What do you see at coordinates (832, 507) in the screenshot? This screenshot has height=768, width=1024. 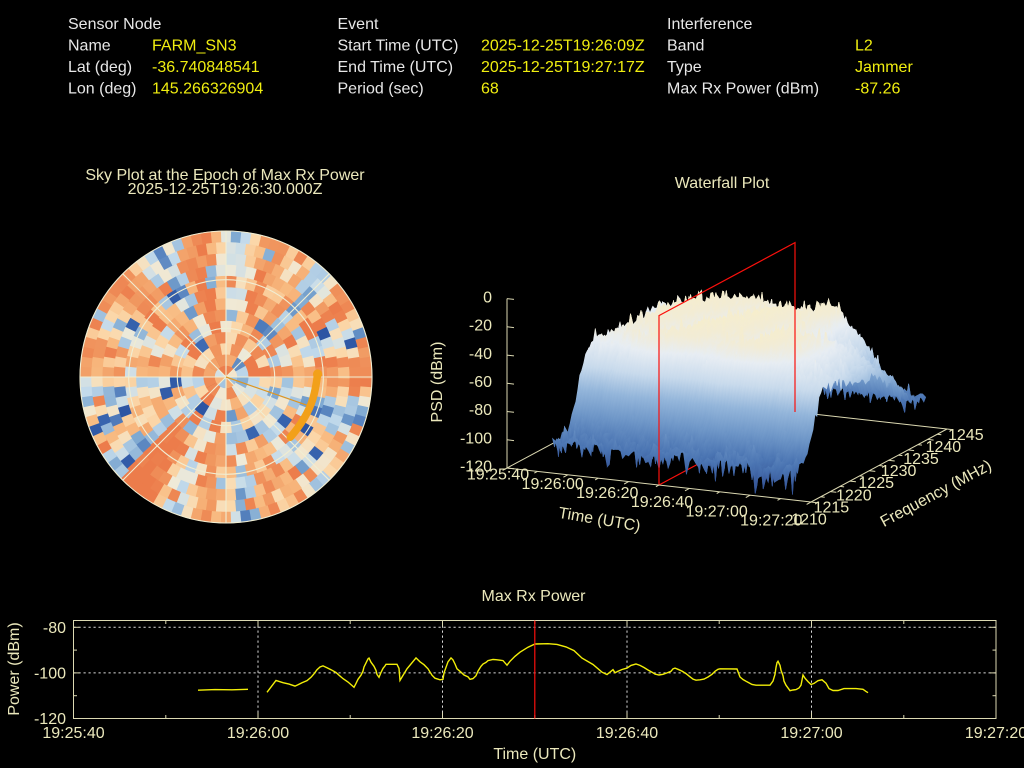 I see `svg-text: 1215` at bounding box center [832, 507].